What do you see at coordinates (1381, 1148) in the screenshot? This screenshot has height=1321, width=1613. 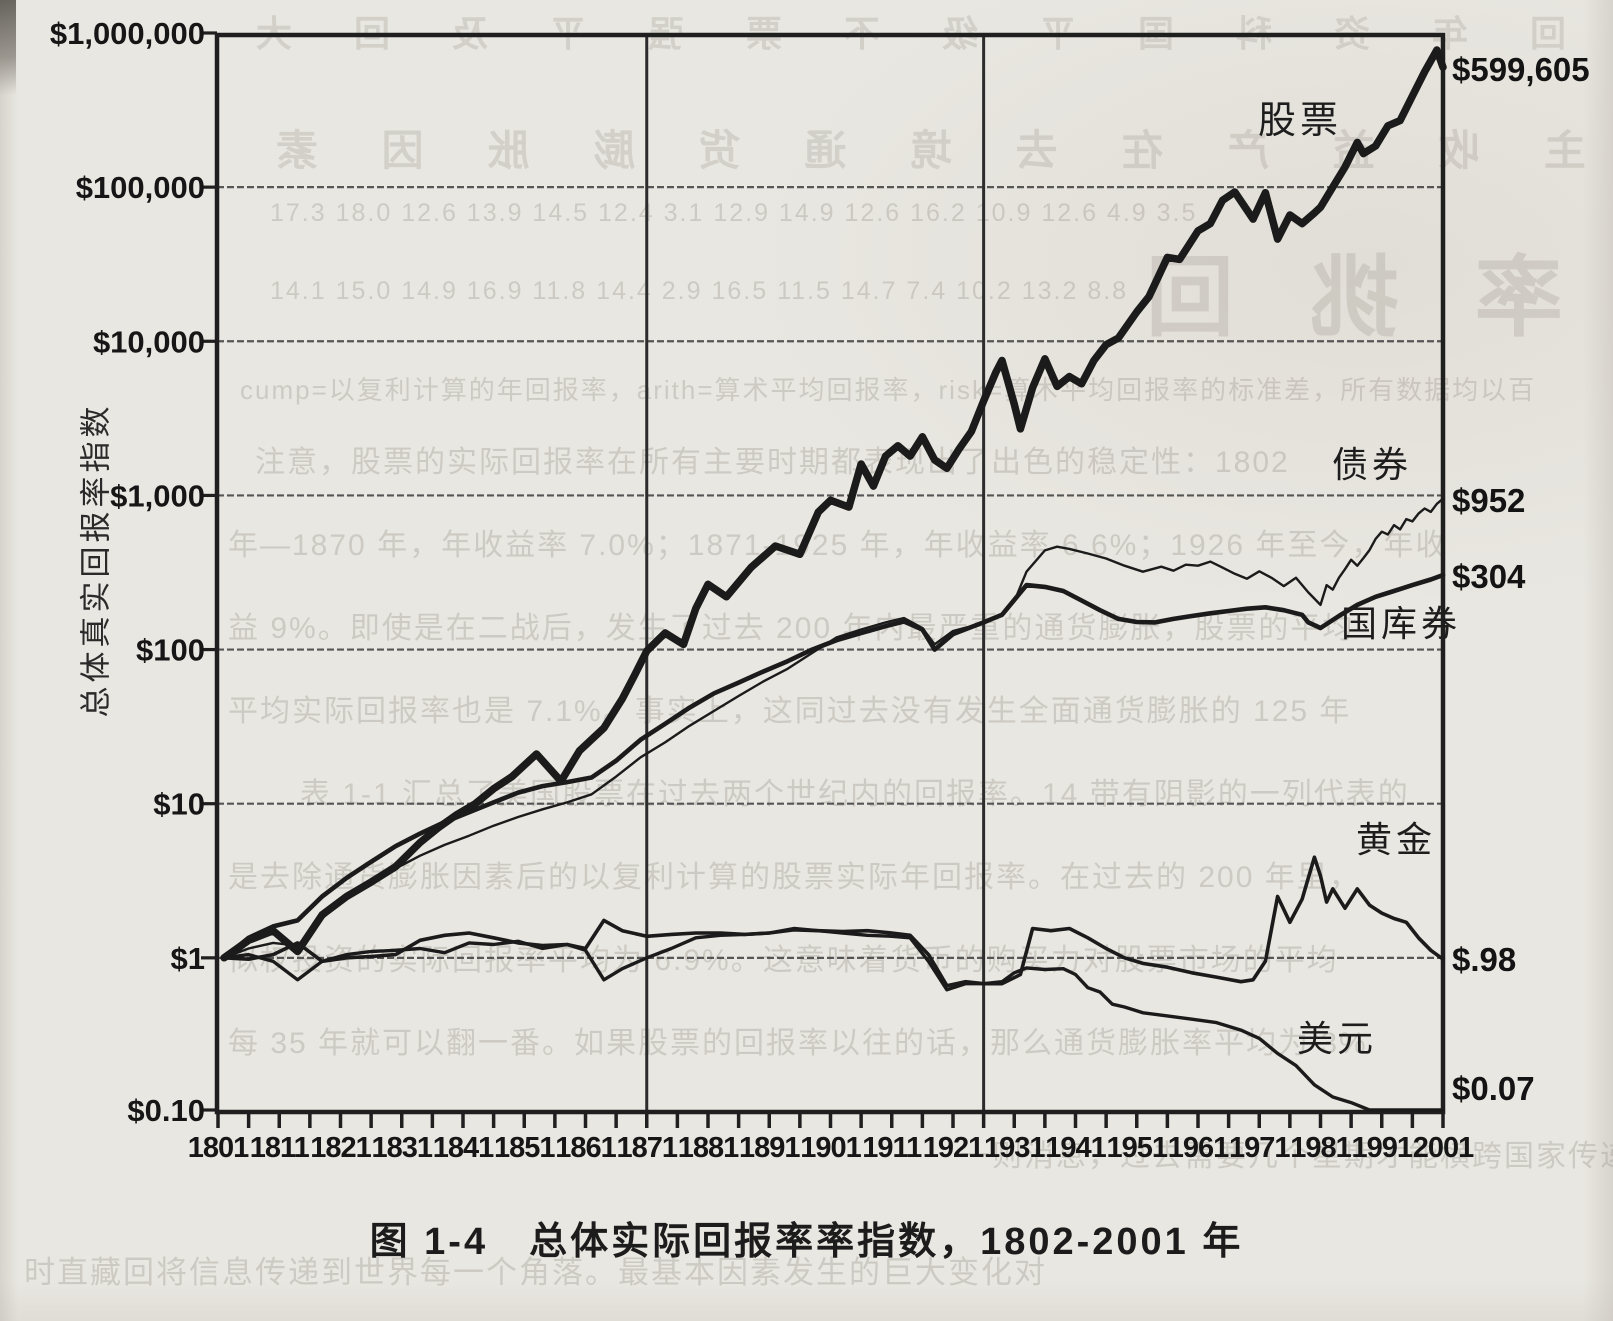 I see `x-tick-label: 1991` at bounding box center [1381, 1148].